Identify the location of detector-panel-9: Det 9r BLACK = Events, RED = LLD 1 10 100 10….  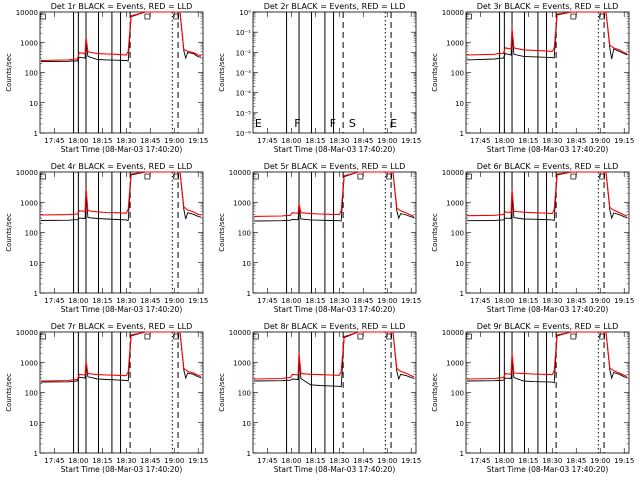
(532, 398).